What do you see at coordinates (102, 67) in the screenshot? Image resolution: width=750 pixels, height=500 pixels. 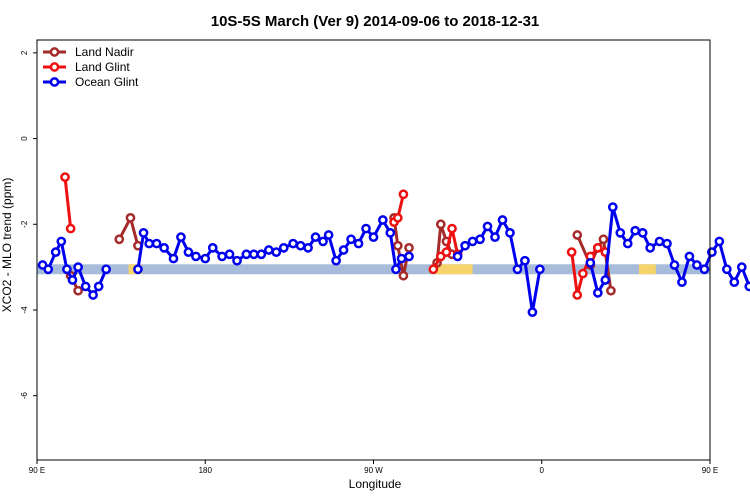 I see `legend-label-land-glint: Land Glint` at bounding box center [102, 67].